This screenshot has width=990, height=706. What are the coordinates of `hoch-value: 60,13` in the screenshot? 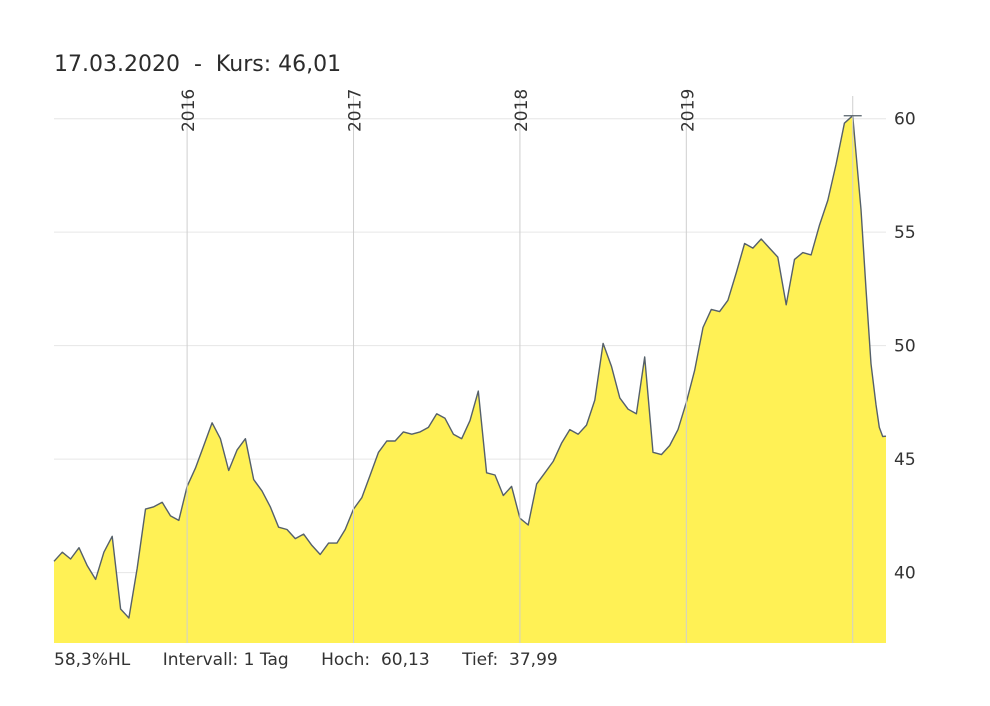 It's located at (405, 660).